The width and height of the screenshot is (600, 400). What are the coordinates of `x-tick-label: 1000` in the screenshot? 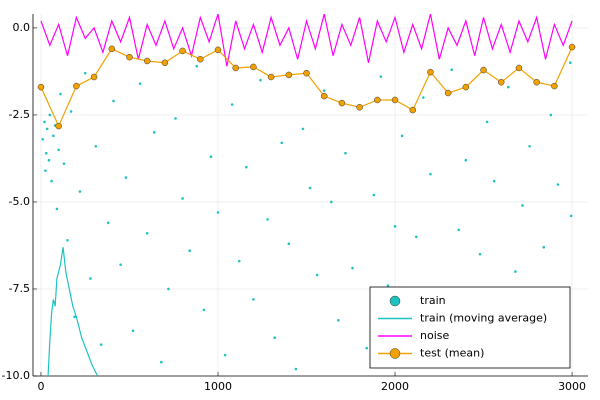 It's located at (218, 386).